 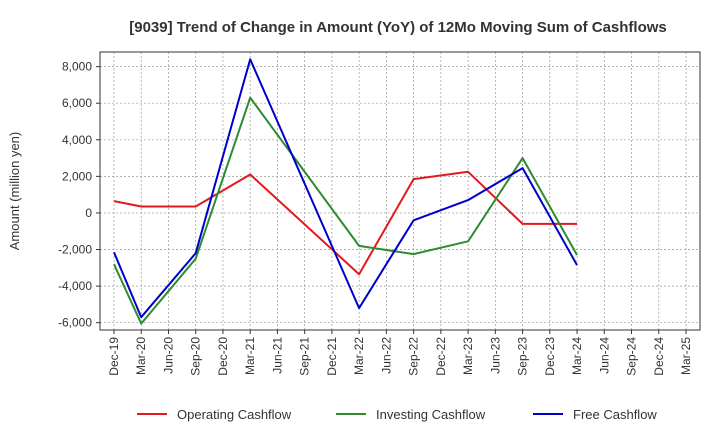 What do you see at coordinates (431, 414) in the screenshot?
I see `legend-label: Investing Cashflow` at bounding box center [431, 414].